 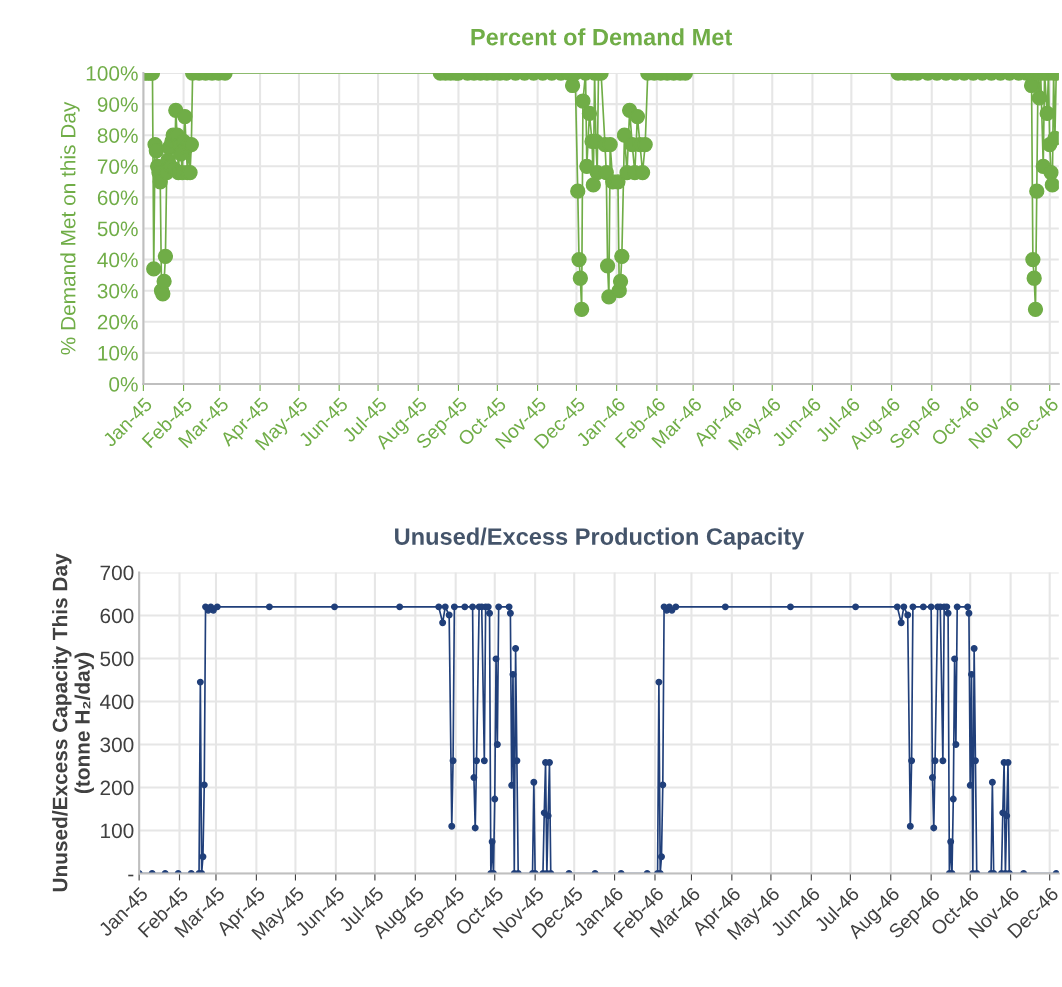 I want to click on y-tick-label: 90%, so click(x=117, y=104).